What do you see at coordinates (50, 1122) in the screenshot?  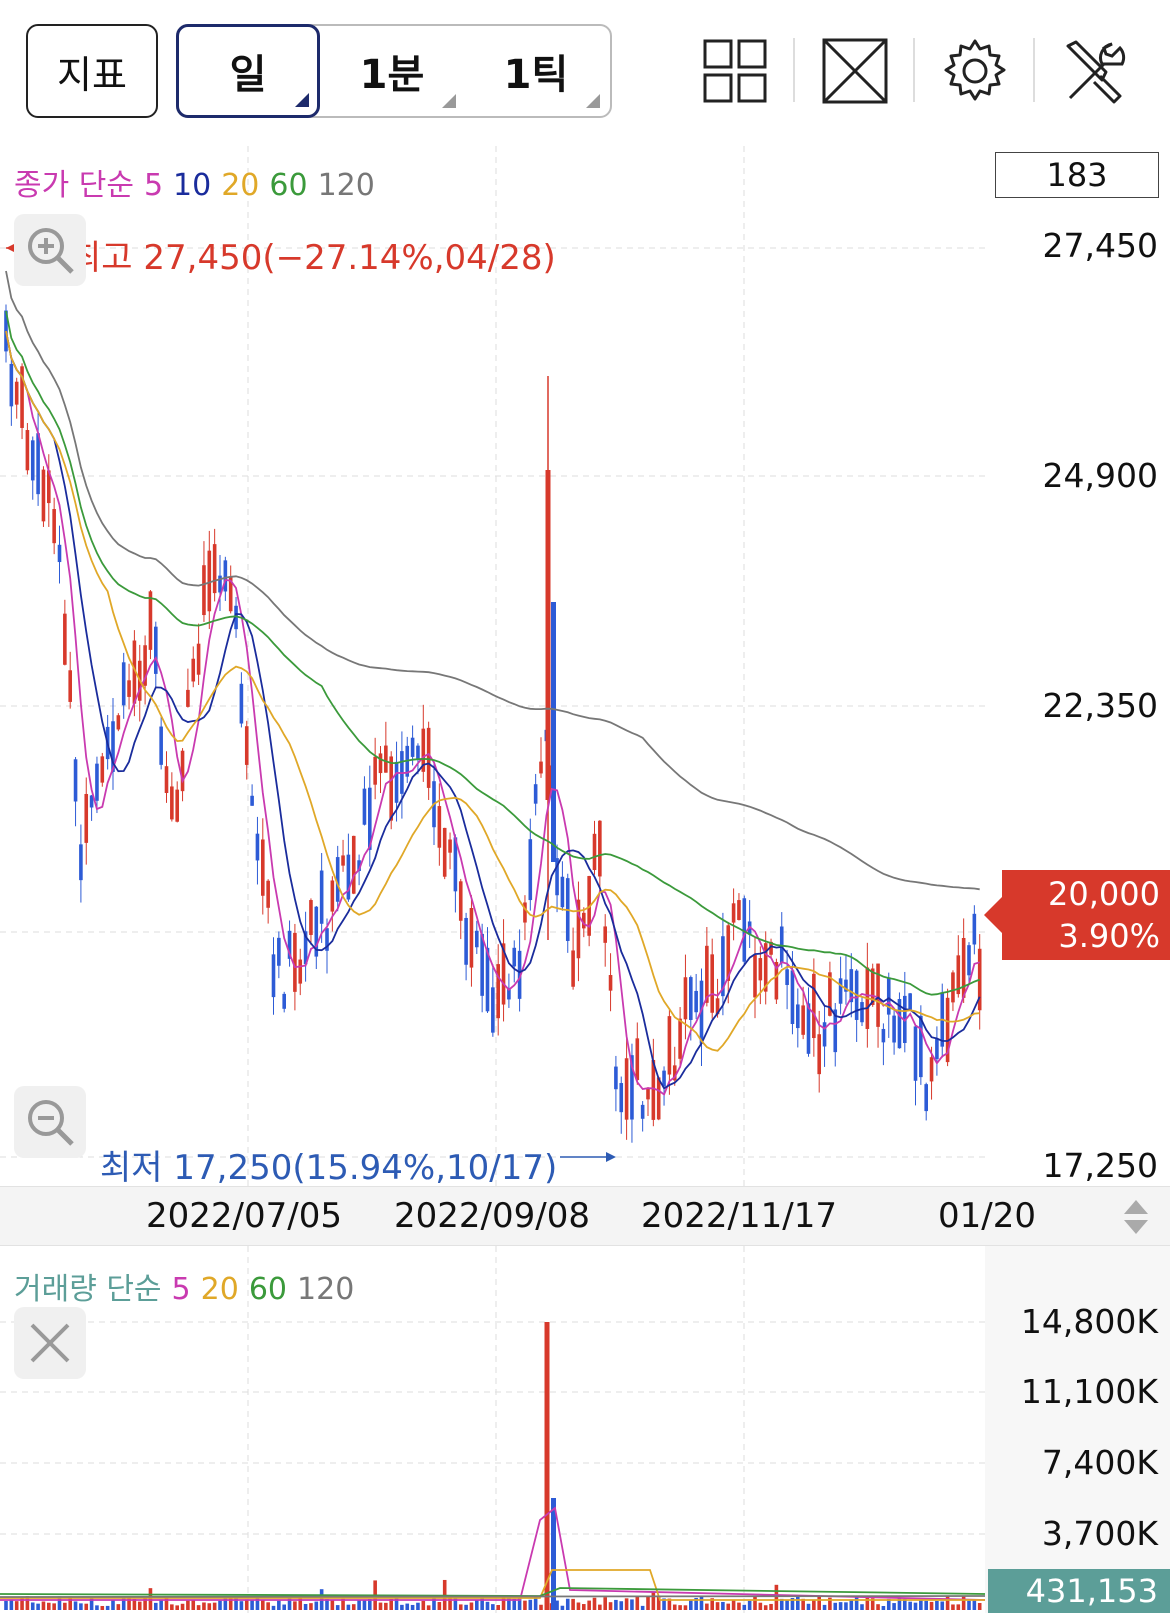 I see `zoom-out-button` at bounding box center [50, 1122].